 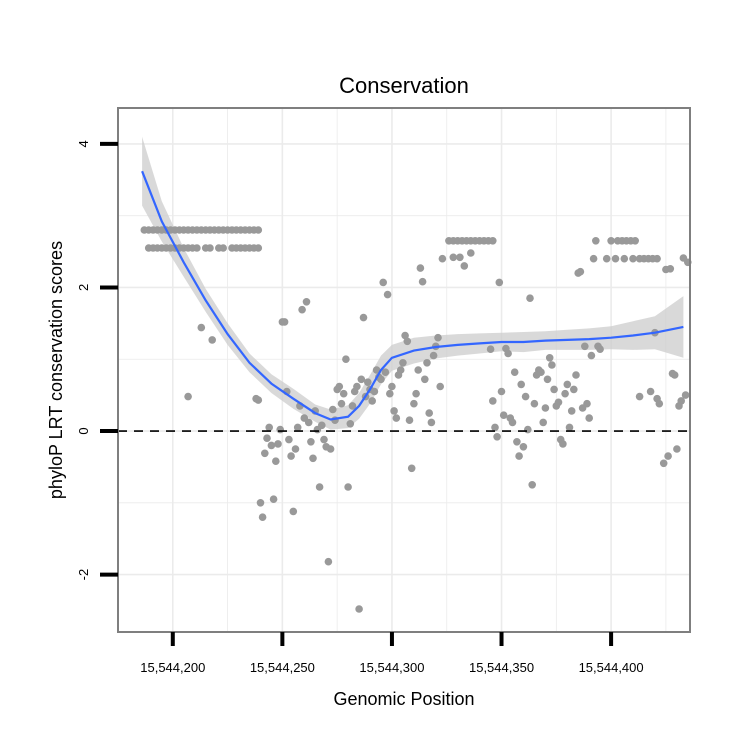 What do you see at coordinates (404, 85) in the screenshot?
I see `chart-title: Conservation` at bounding box center [404, 85].